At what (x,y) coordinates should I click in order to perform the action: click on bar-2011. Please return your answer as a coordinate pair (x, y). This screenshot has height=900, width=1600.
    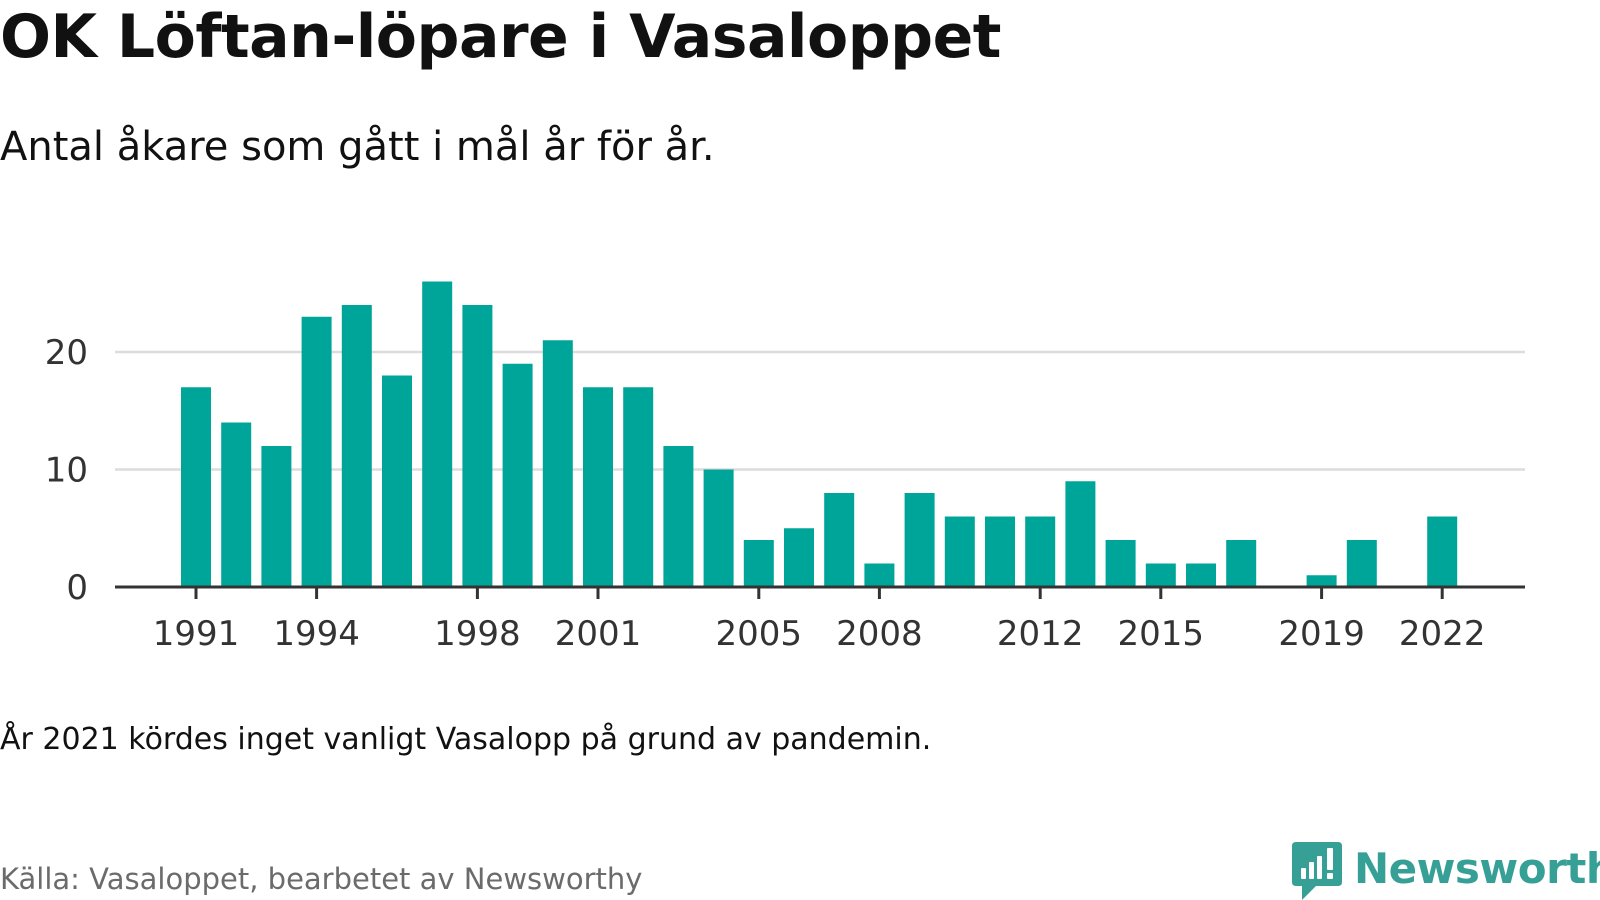
    Looking at the image, I should click on (1000, 551).